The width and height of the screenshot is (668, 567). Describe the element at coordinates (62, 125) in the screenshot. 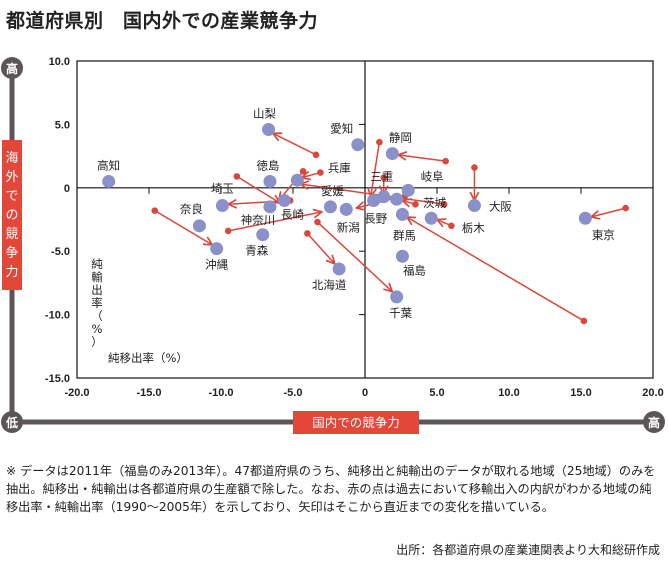

I see `y-tick-label: 5.0` at that location.